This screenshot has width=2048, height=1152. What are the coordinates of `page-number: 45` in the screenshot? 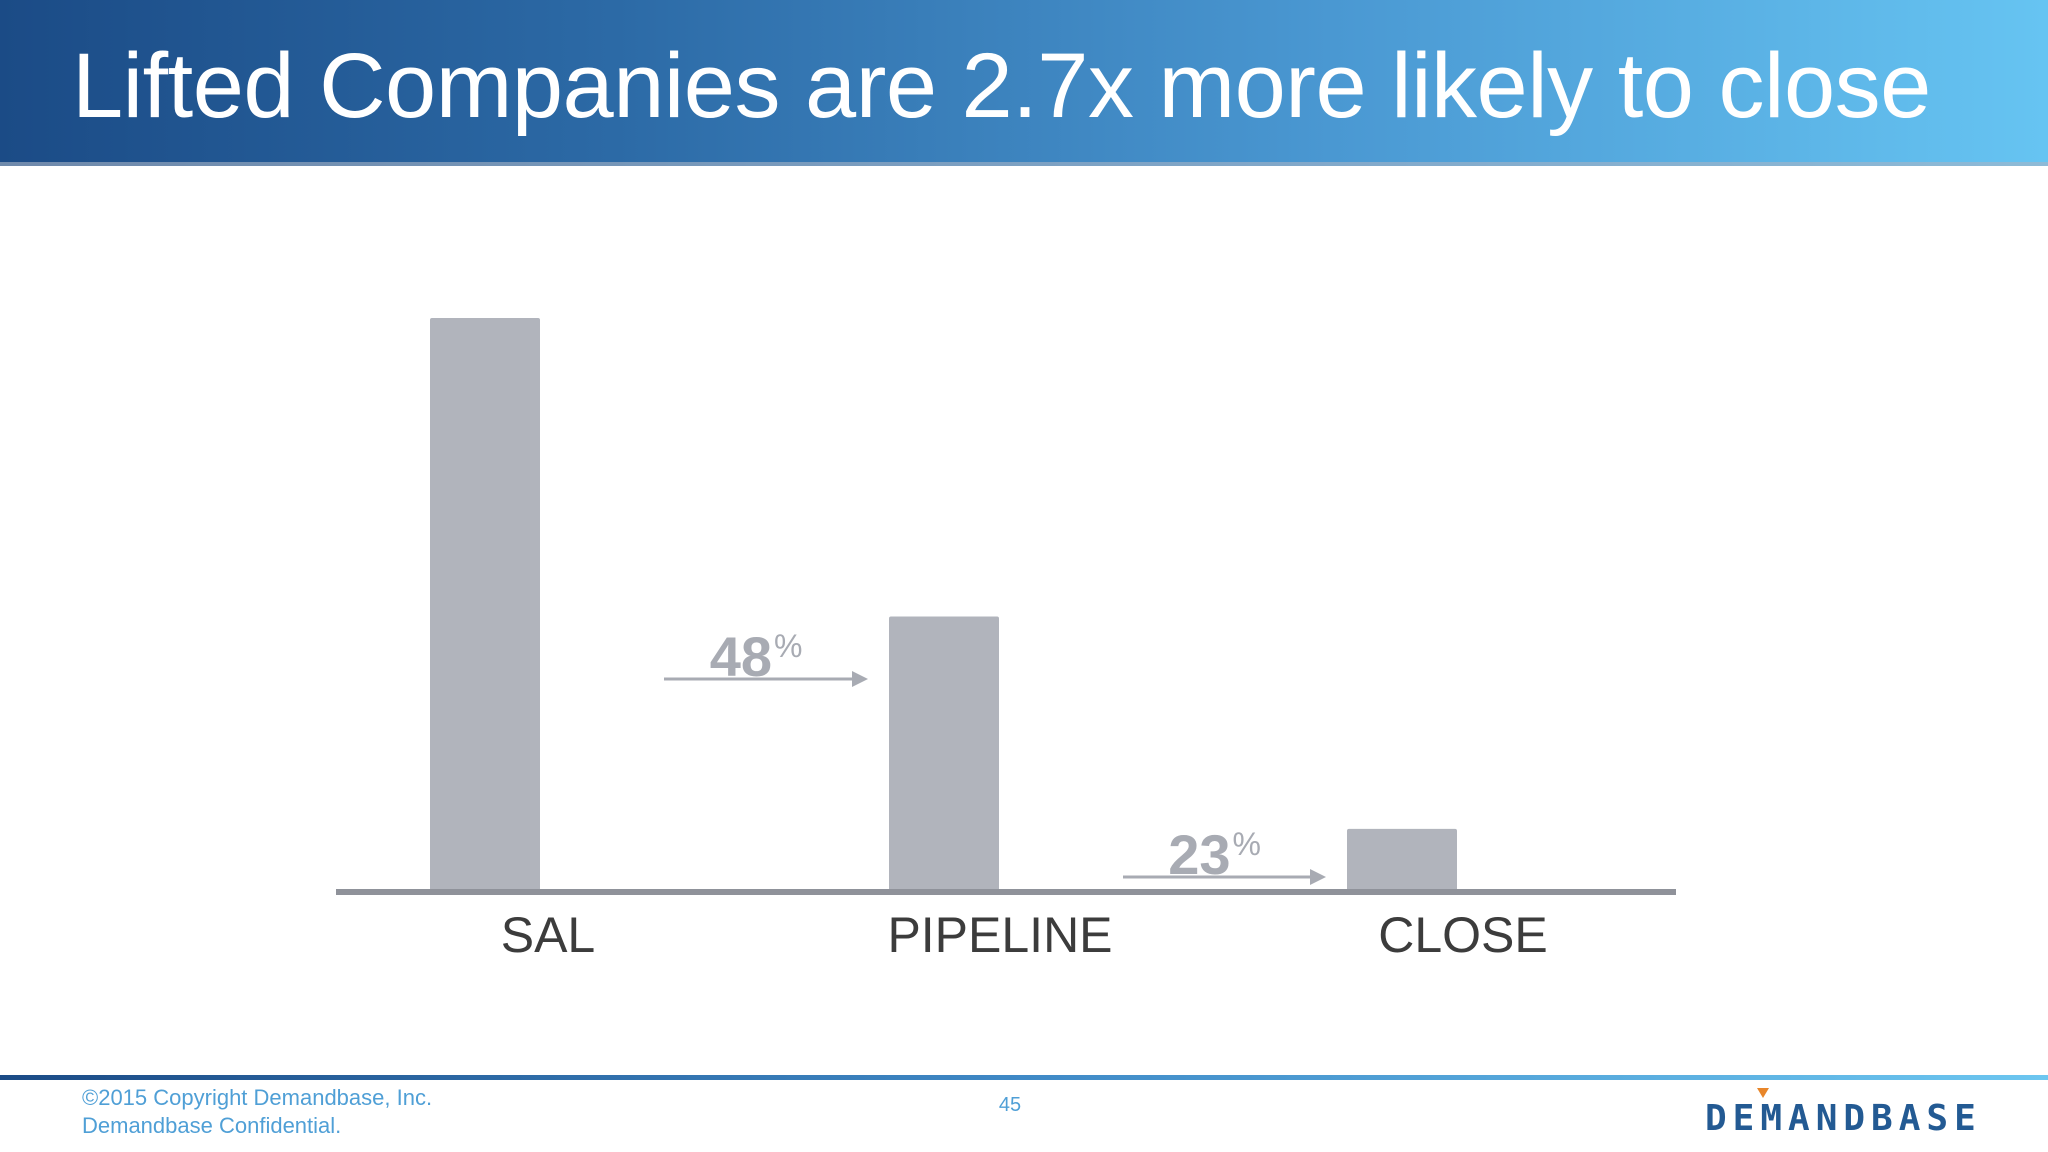 It's located at (1010, 1105).